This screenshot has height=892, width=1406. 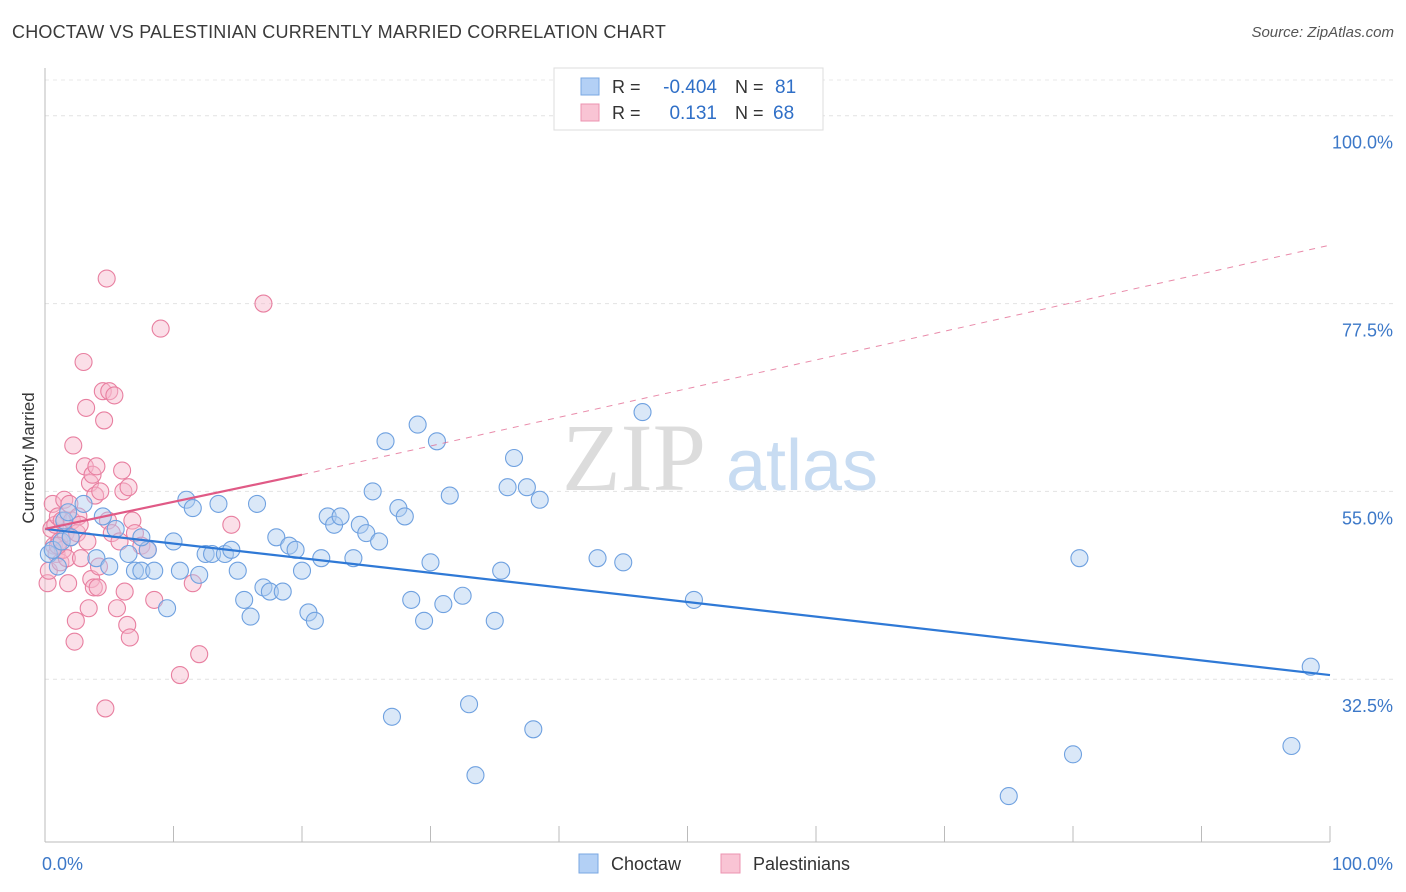 I want to click on trend-line-palestinians, so click(x=173, y=502).